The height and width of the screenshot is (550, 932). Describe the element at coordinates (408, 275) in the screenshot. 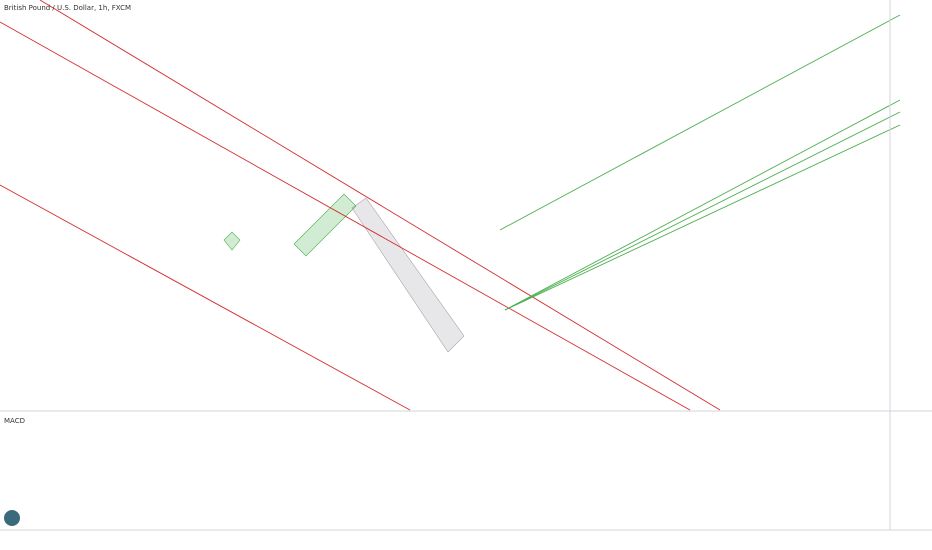

I see `local-trend-box` at that location.